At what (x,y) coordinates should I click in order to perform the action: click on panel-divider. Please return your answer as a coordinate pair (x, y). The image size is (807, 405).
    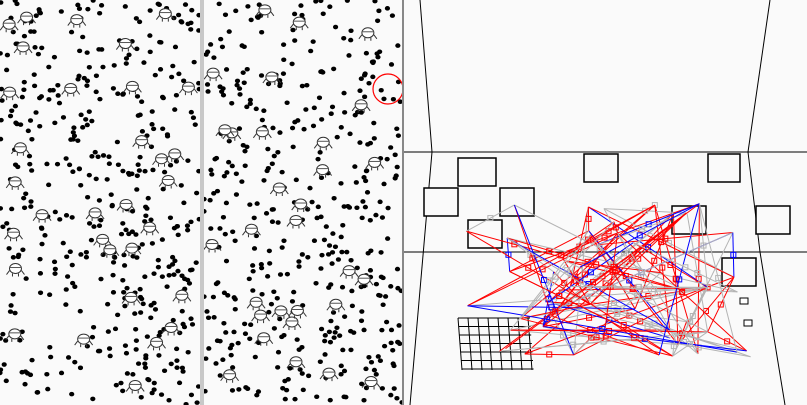
    Looking at the image, I should click on (202, 202).